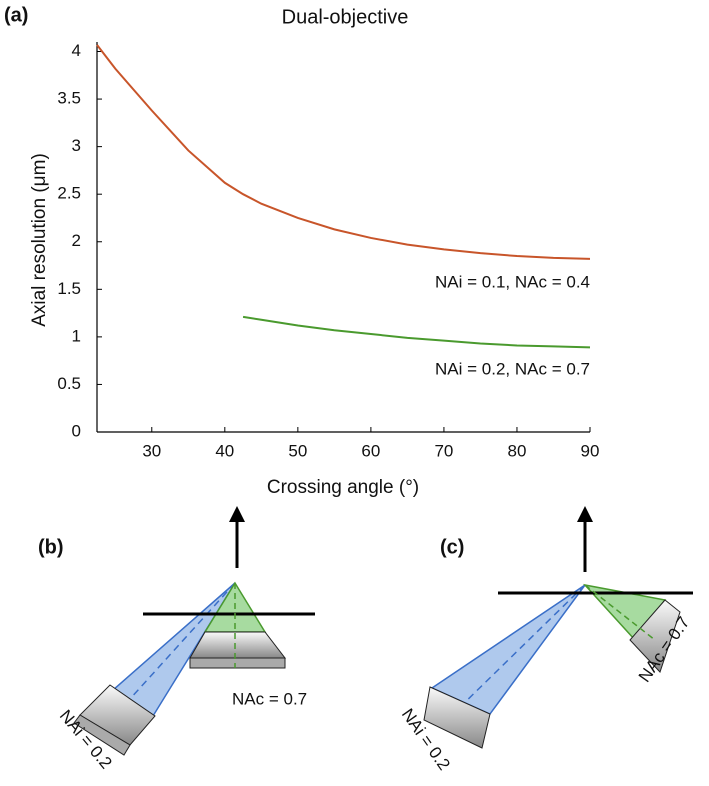  I want to click on x-tick-label: 80, so click(517, 450).